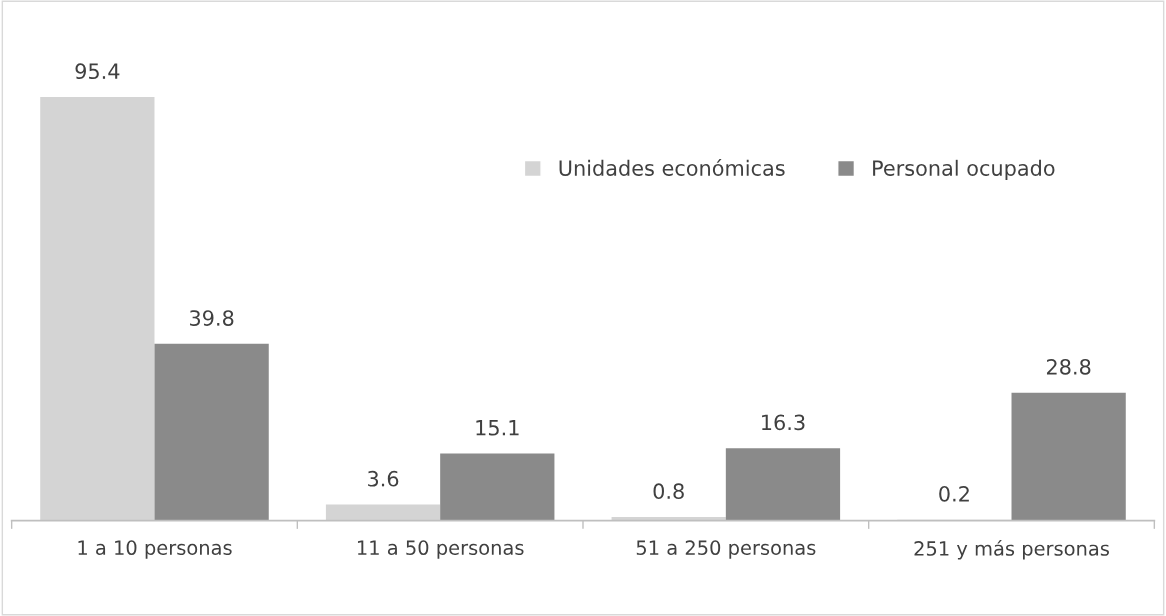  What do you see at coordinates (383, 478) in the screenshot?
I see `data-label: 3.6` at bounding box center [383, 478].